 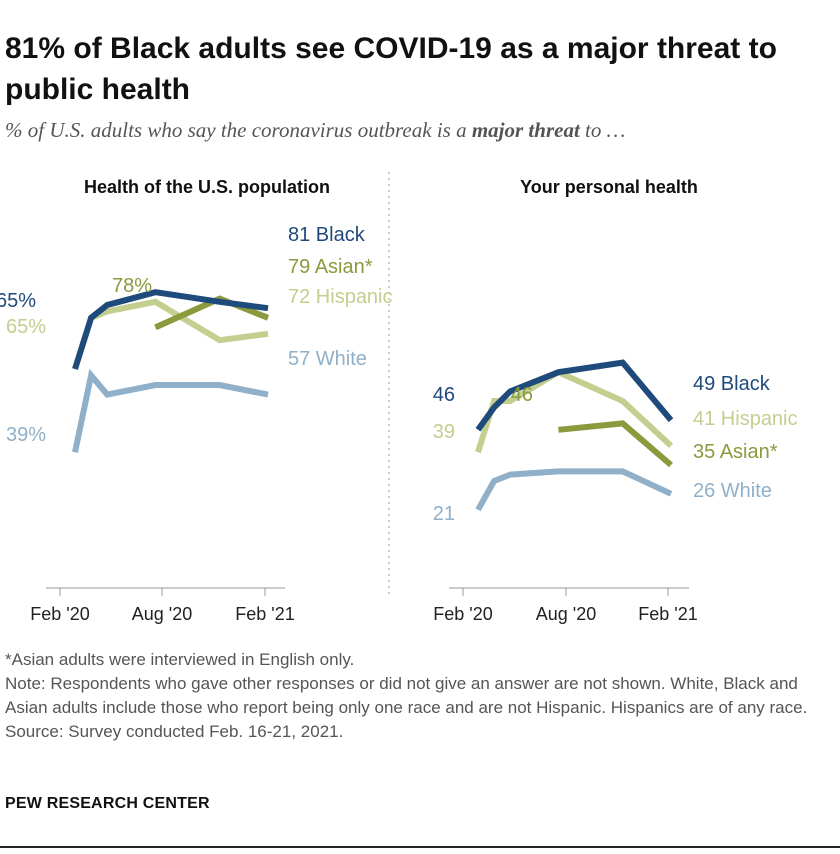 I want to click on panel1-start-label-white: 39%, so click(x=26, y=435).